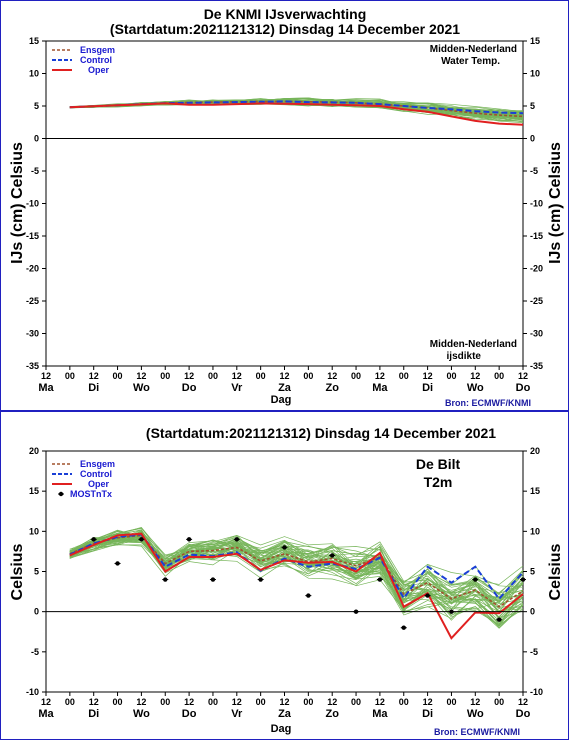  What do you see at coordinates (296, 113) in the screenshot?
I see `top-series-lines` at bounding box center [296, 113].